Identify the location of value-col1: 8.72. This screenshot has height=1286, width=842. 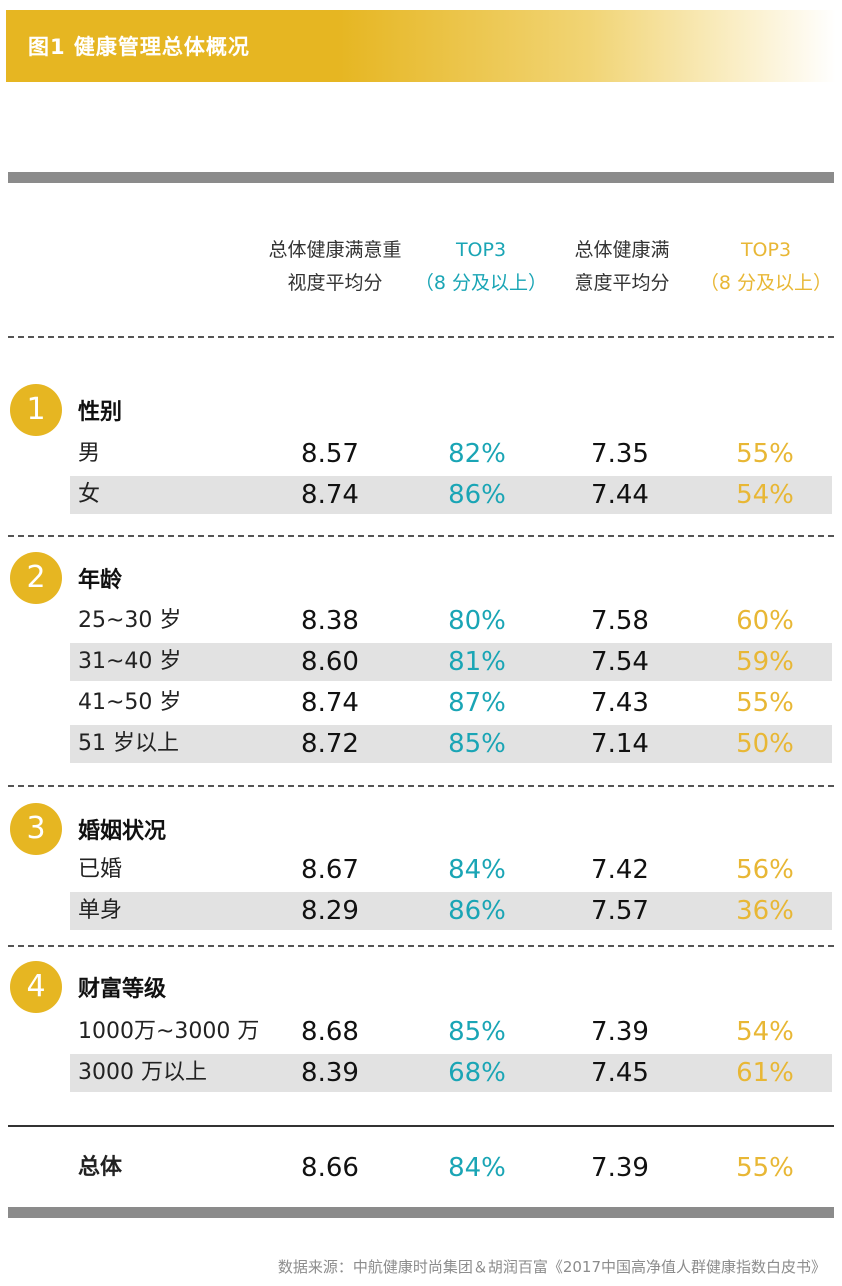
(330, 744).